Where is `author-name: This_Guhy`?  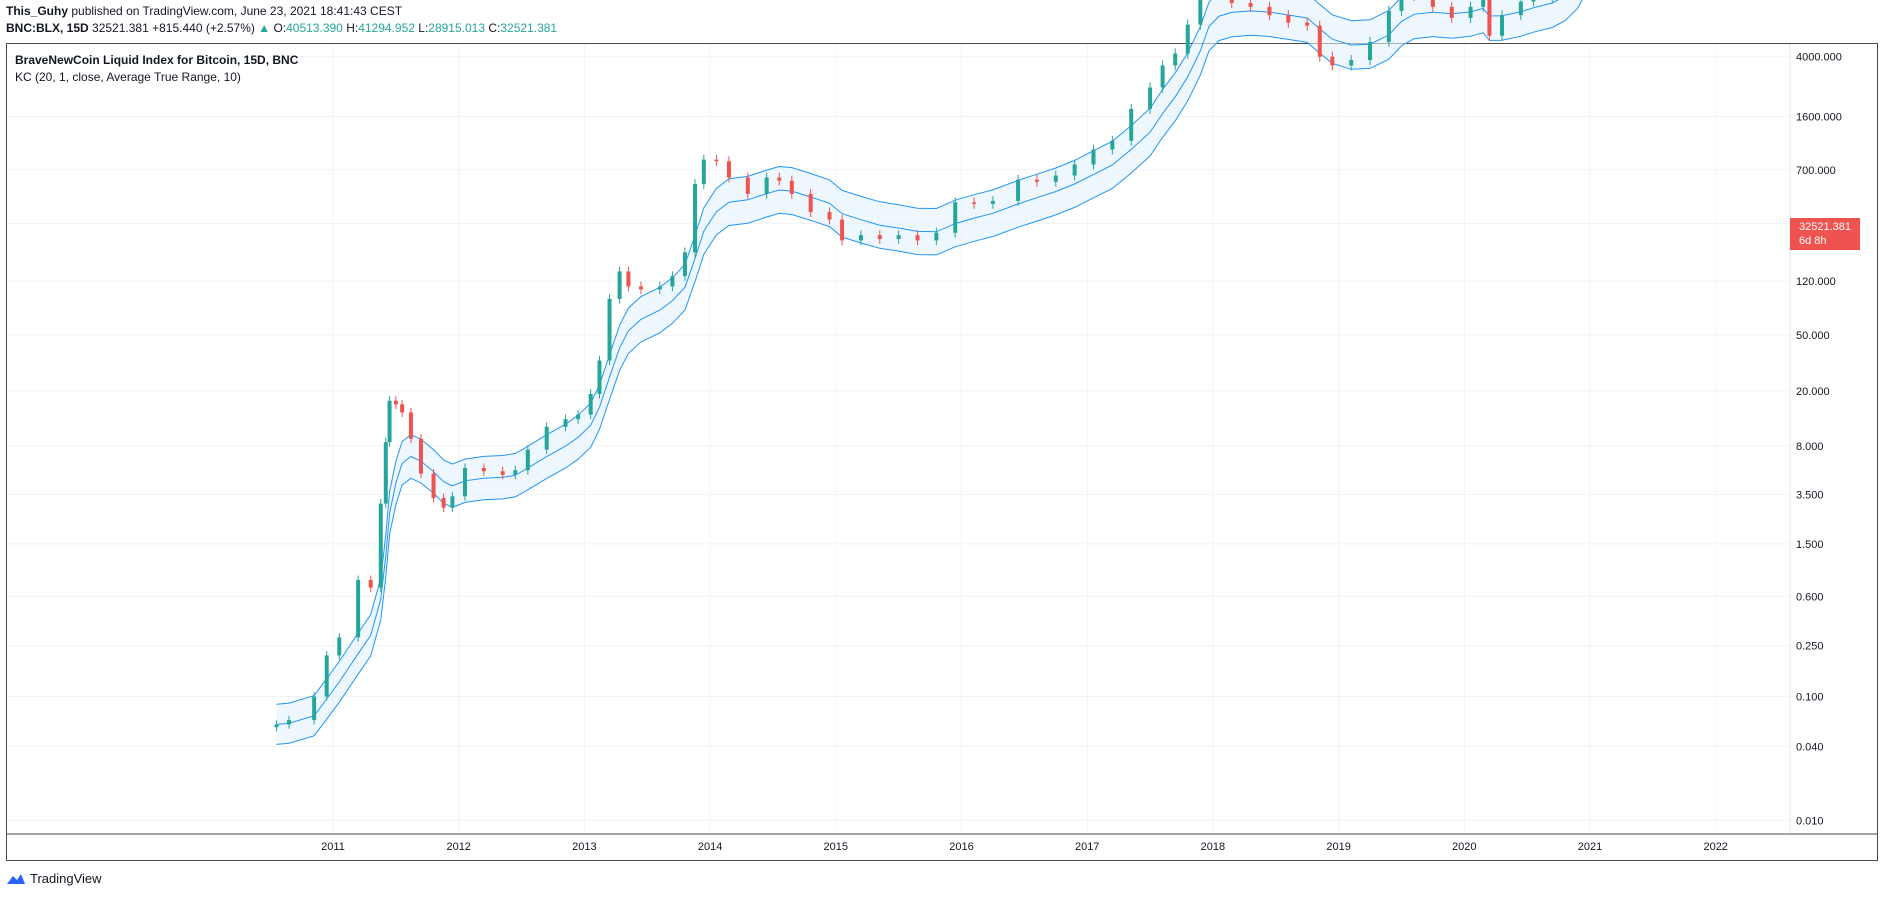 author-name: This_Guhy is located at coordinates (37, 11).